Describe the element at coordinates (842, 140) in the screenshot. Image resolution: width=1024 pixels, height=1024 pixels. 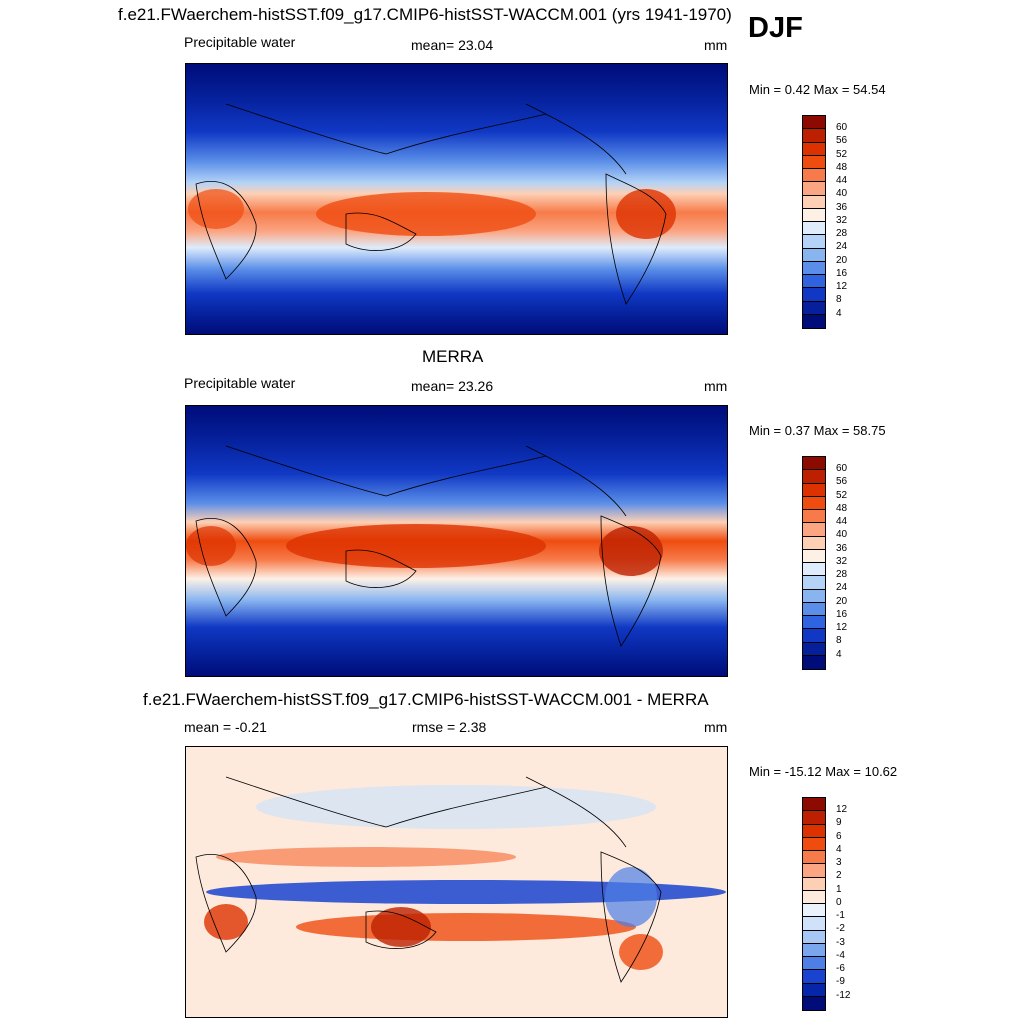
I see `colorbar-tick: 56` at that location.